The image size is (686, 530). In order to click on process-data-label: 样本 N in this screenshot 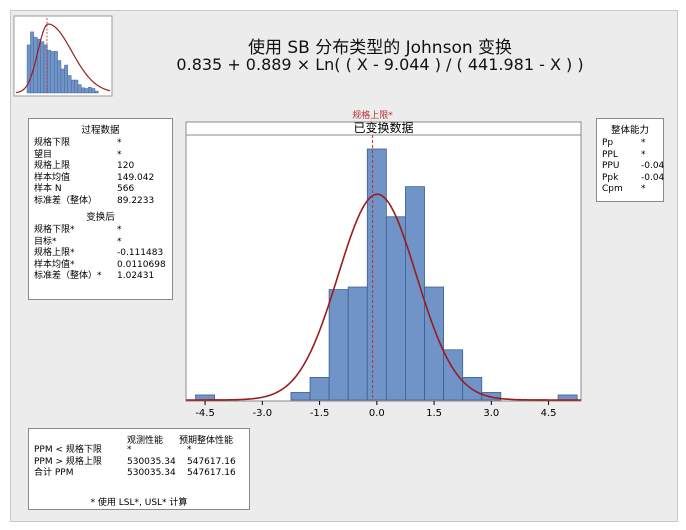, I will do `click(48, 189)`.